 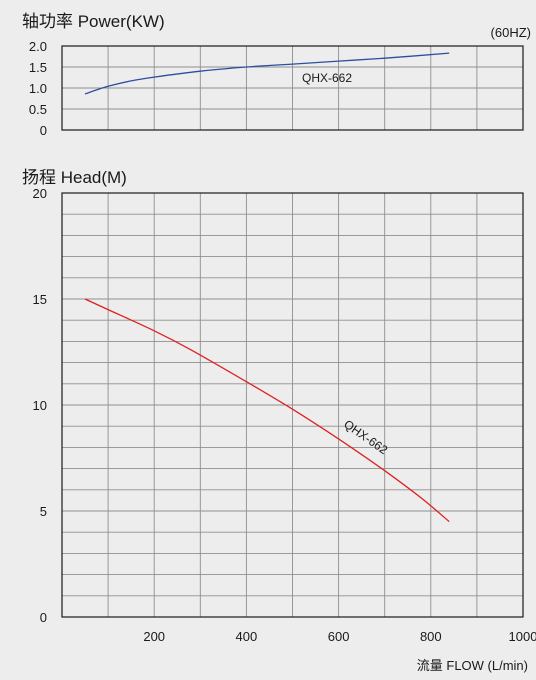 I want to click on power-chart-series: QHX-662, so click(x=267, y=73).